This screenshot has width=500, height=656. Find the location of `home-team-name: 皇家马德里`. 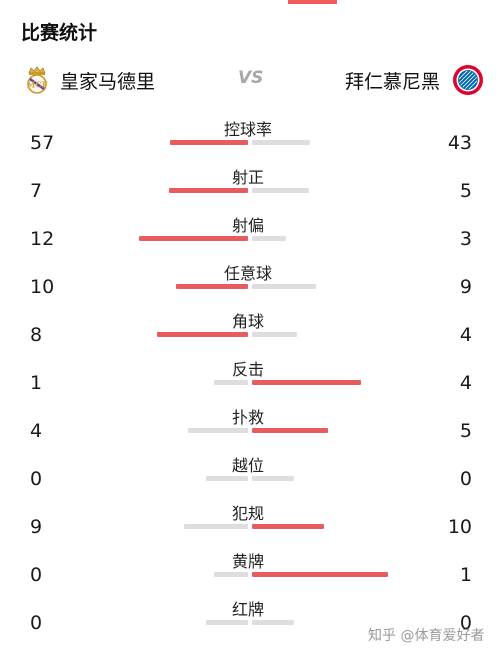

home-team-name: 皇家马德里 is located at coordinates (108, 82).